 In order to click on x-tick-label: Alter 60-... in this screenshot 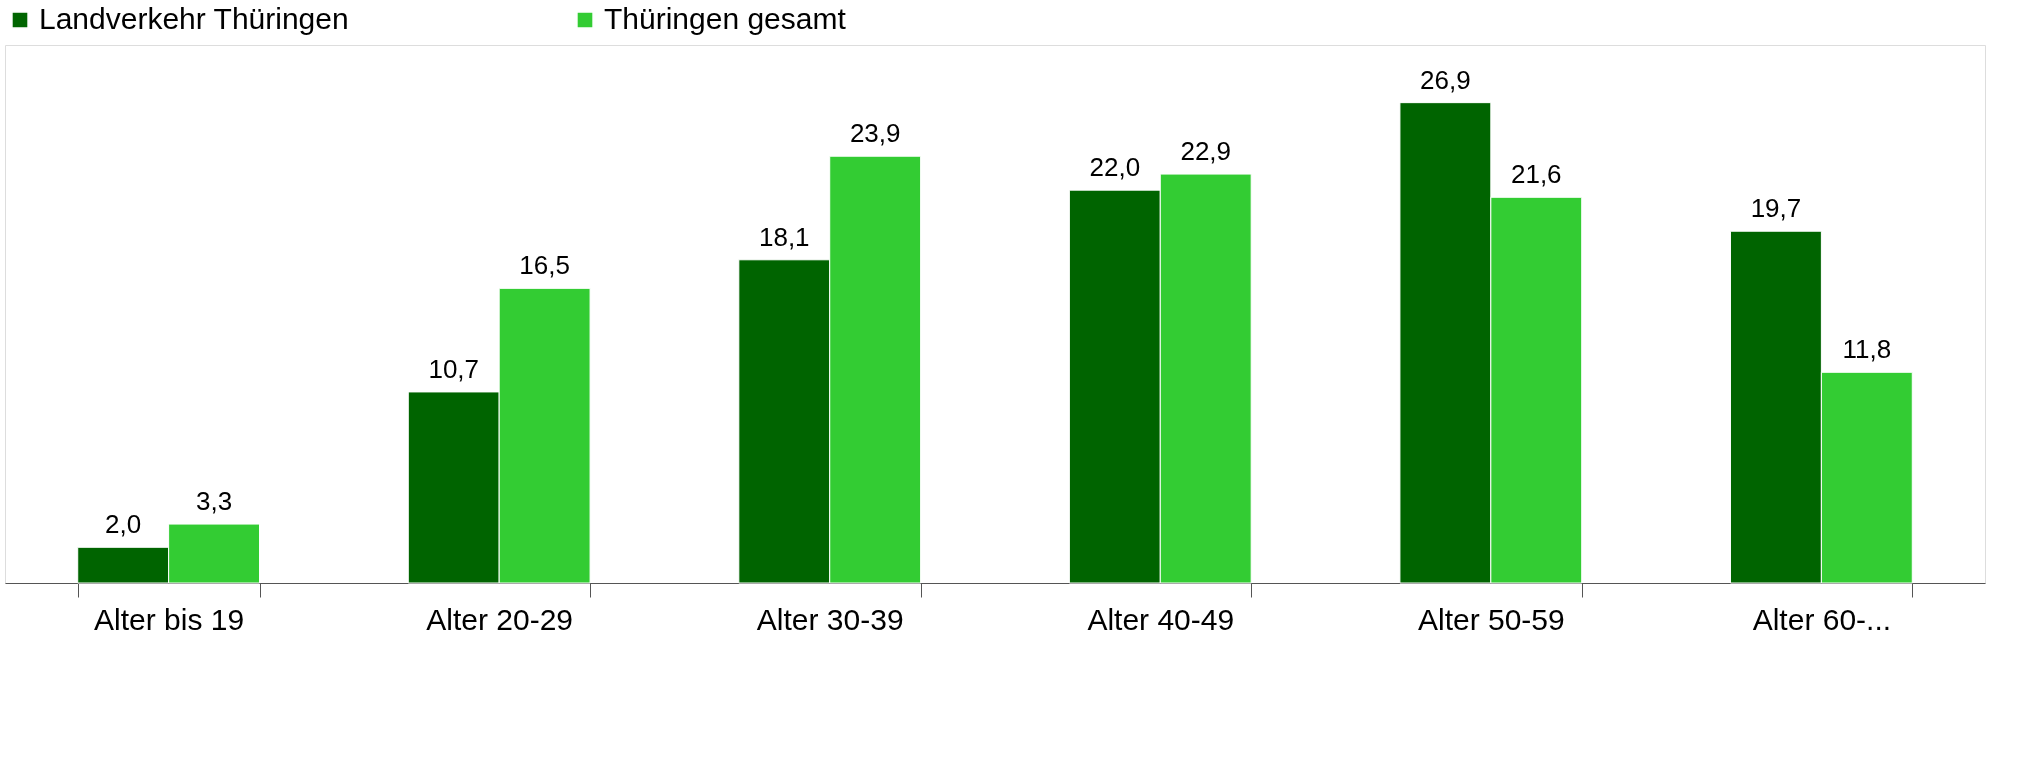, I will do `click(1822, 619)`.